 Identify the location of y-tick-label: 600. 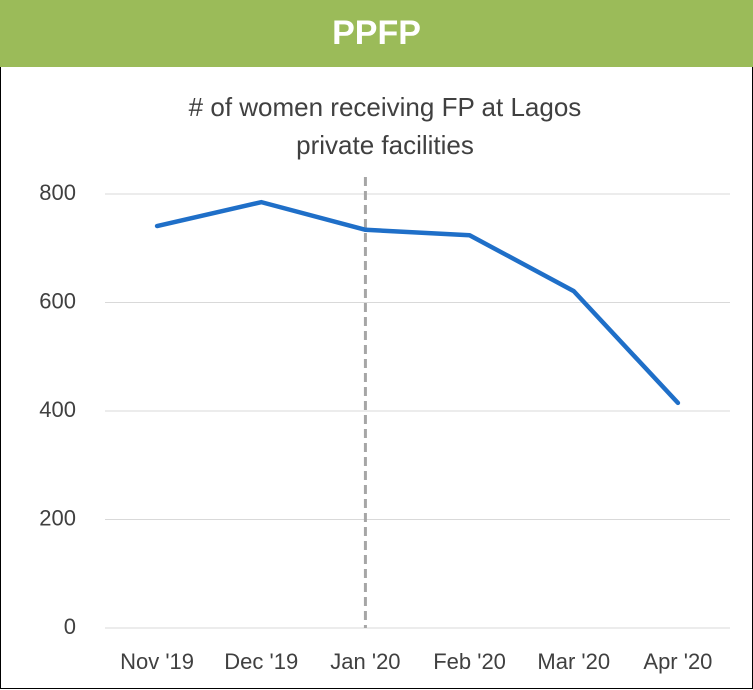
(57, 300).